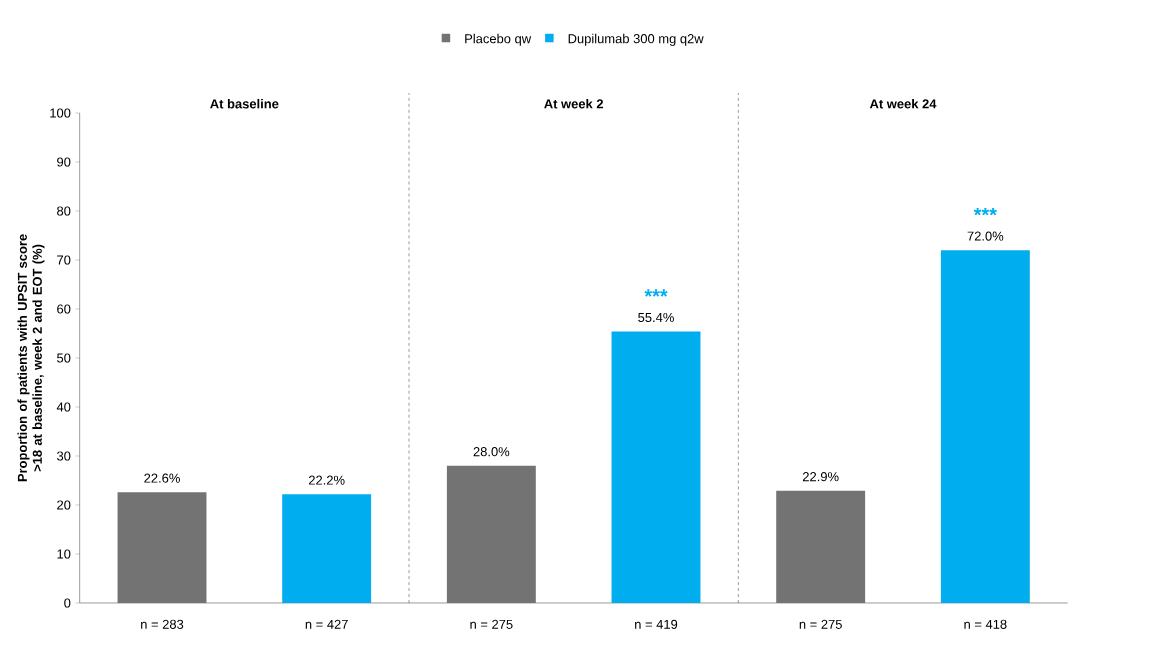 The height and width of the screenshot is (649, 1165). What do you see at coordinates (64, 211) in the screenshot?
I see `y-tick-label: 80` at bounding box center [64, 211].